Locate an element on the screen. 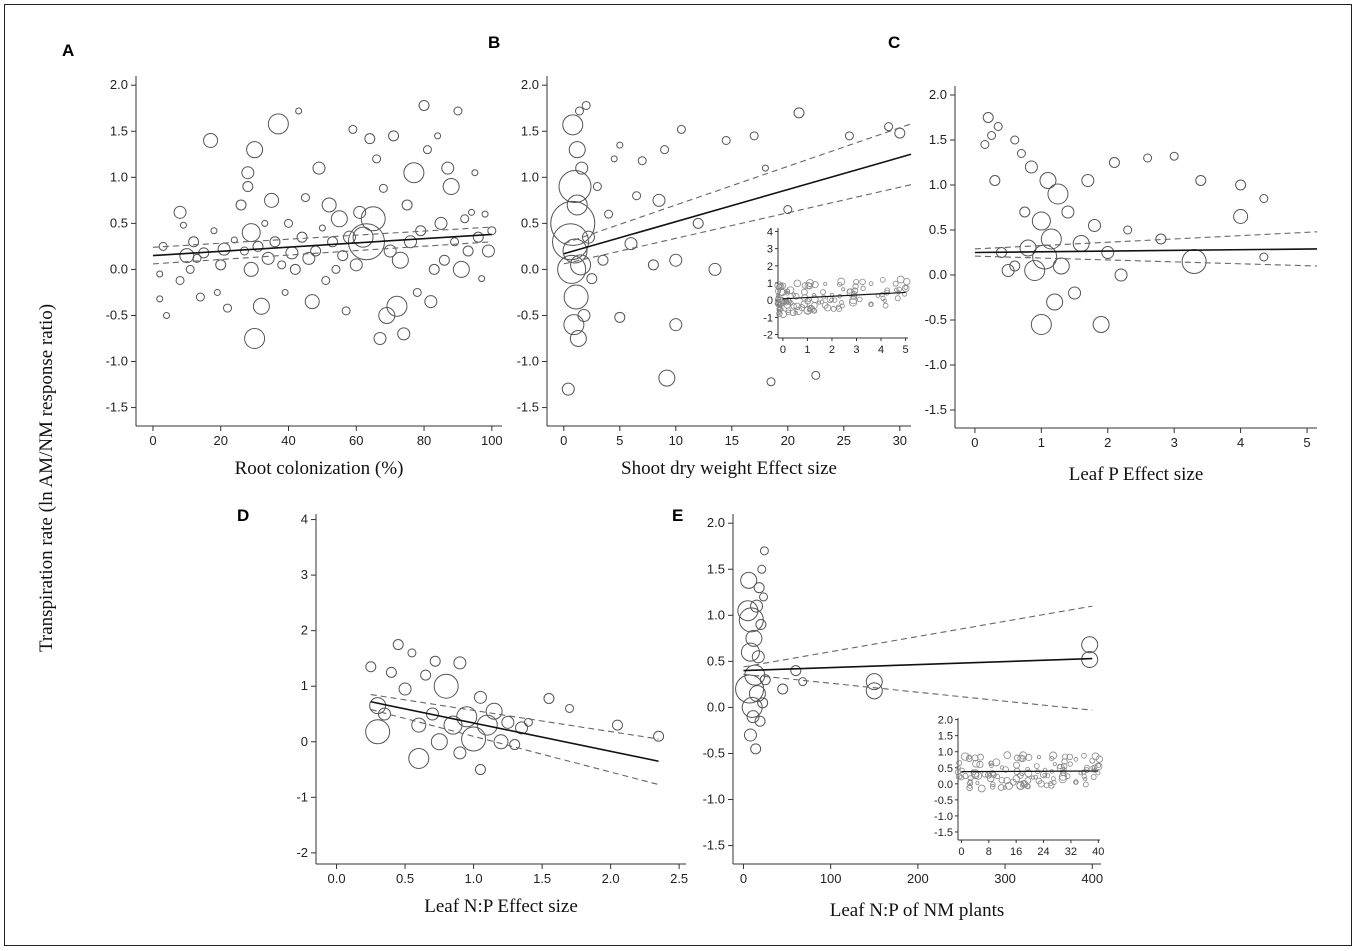 The height and width of the screenshot is (951, 1358). d-y-tick-label: -1 is located at coordinates (302, 796).